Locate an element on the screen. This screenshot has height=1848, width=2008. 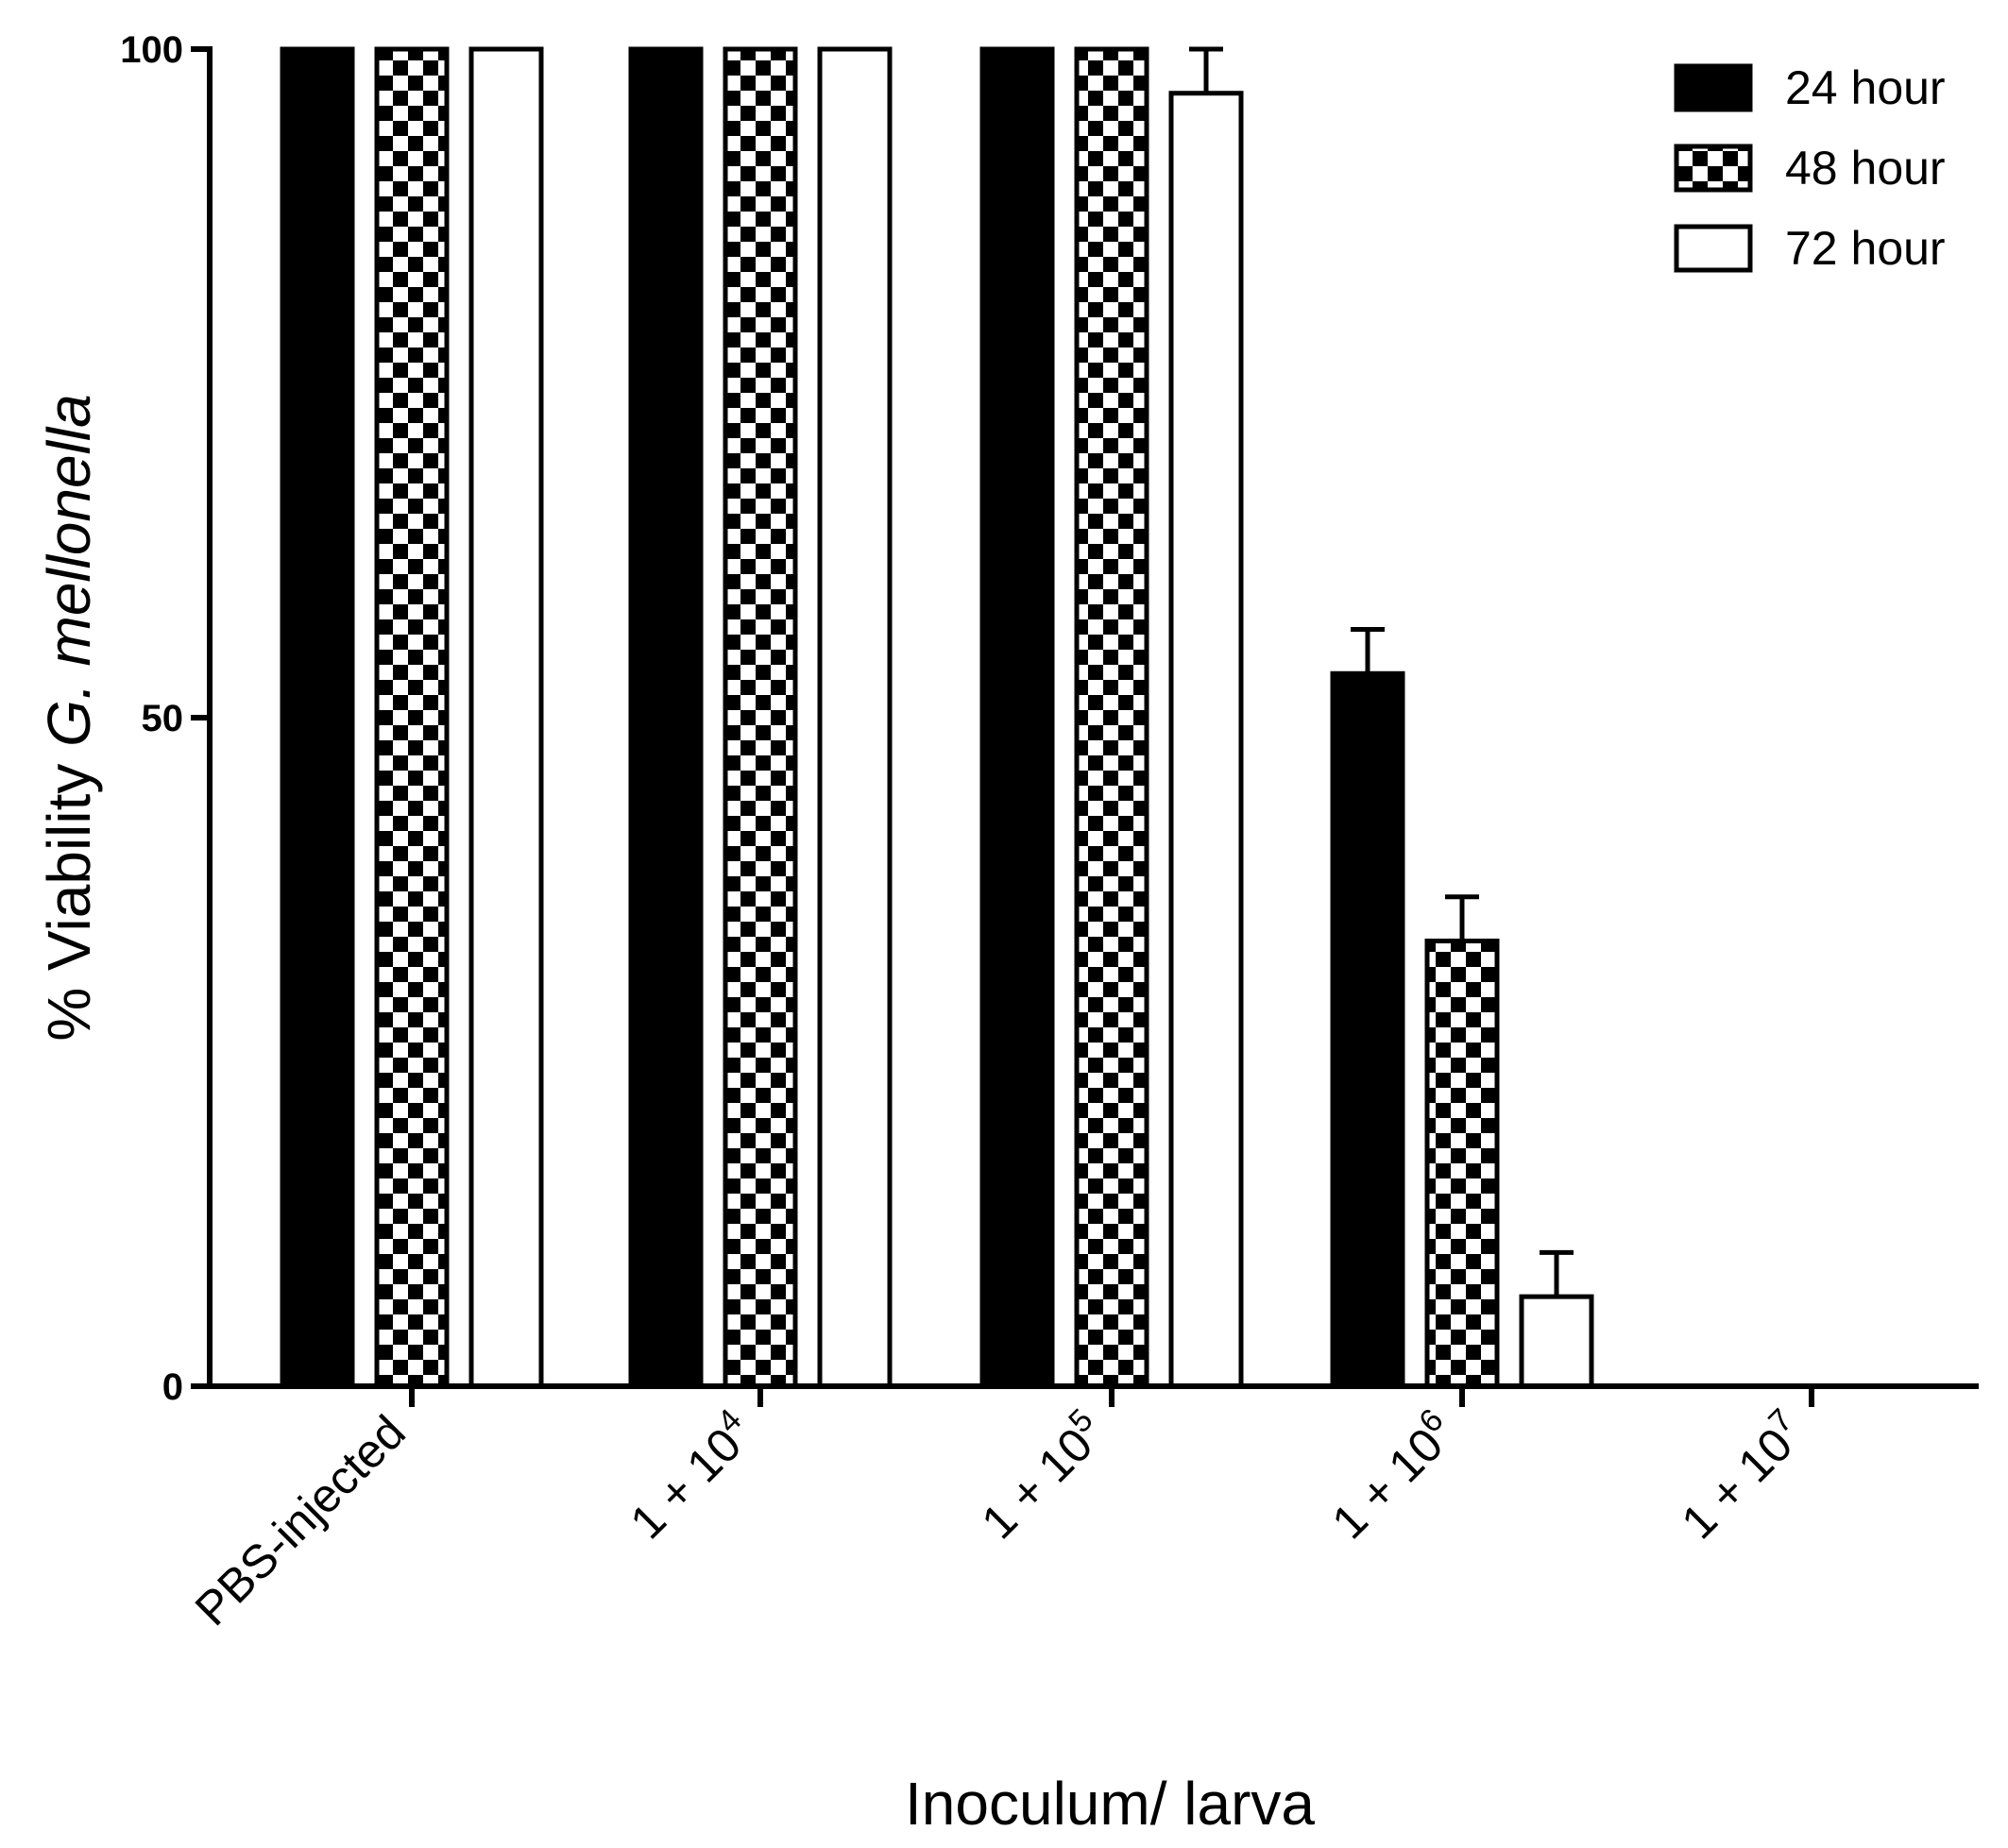
legend-label-72-hour: 72 hour is located at coordinates (1865, 248).